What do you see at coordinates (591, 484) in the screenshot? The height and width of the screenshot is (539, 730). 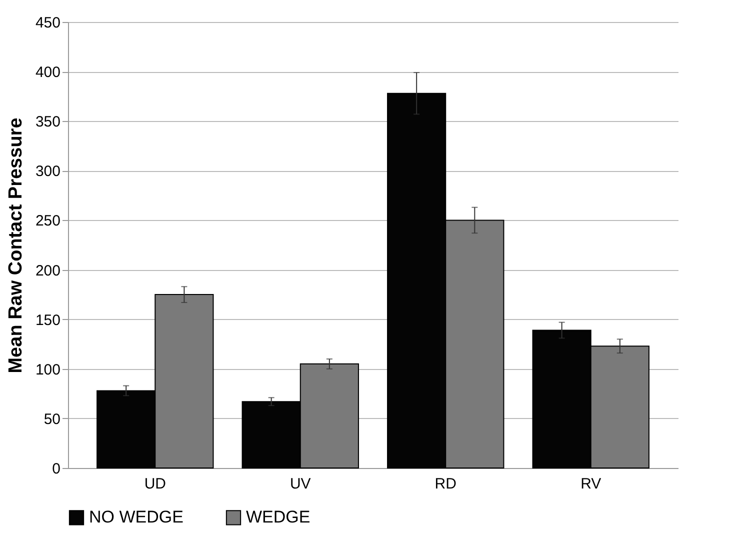 I see `x-tick-label: RV` at bounding box center [591, 484].